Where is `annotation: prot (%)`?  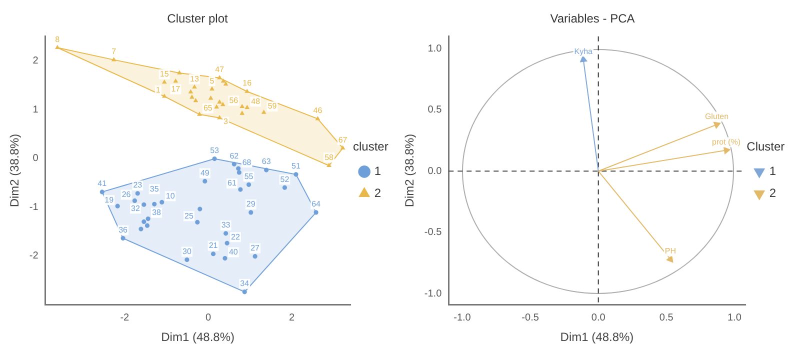
annotation: prot (%) is located at coordinates (726, 141).